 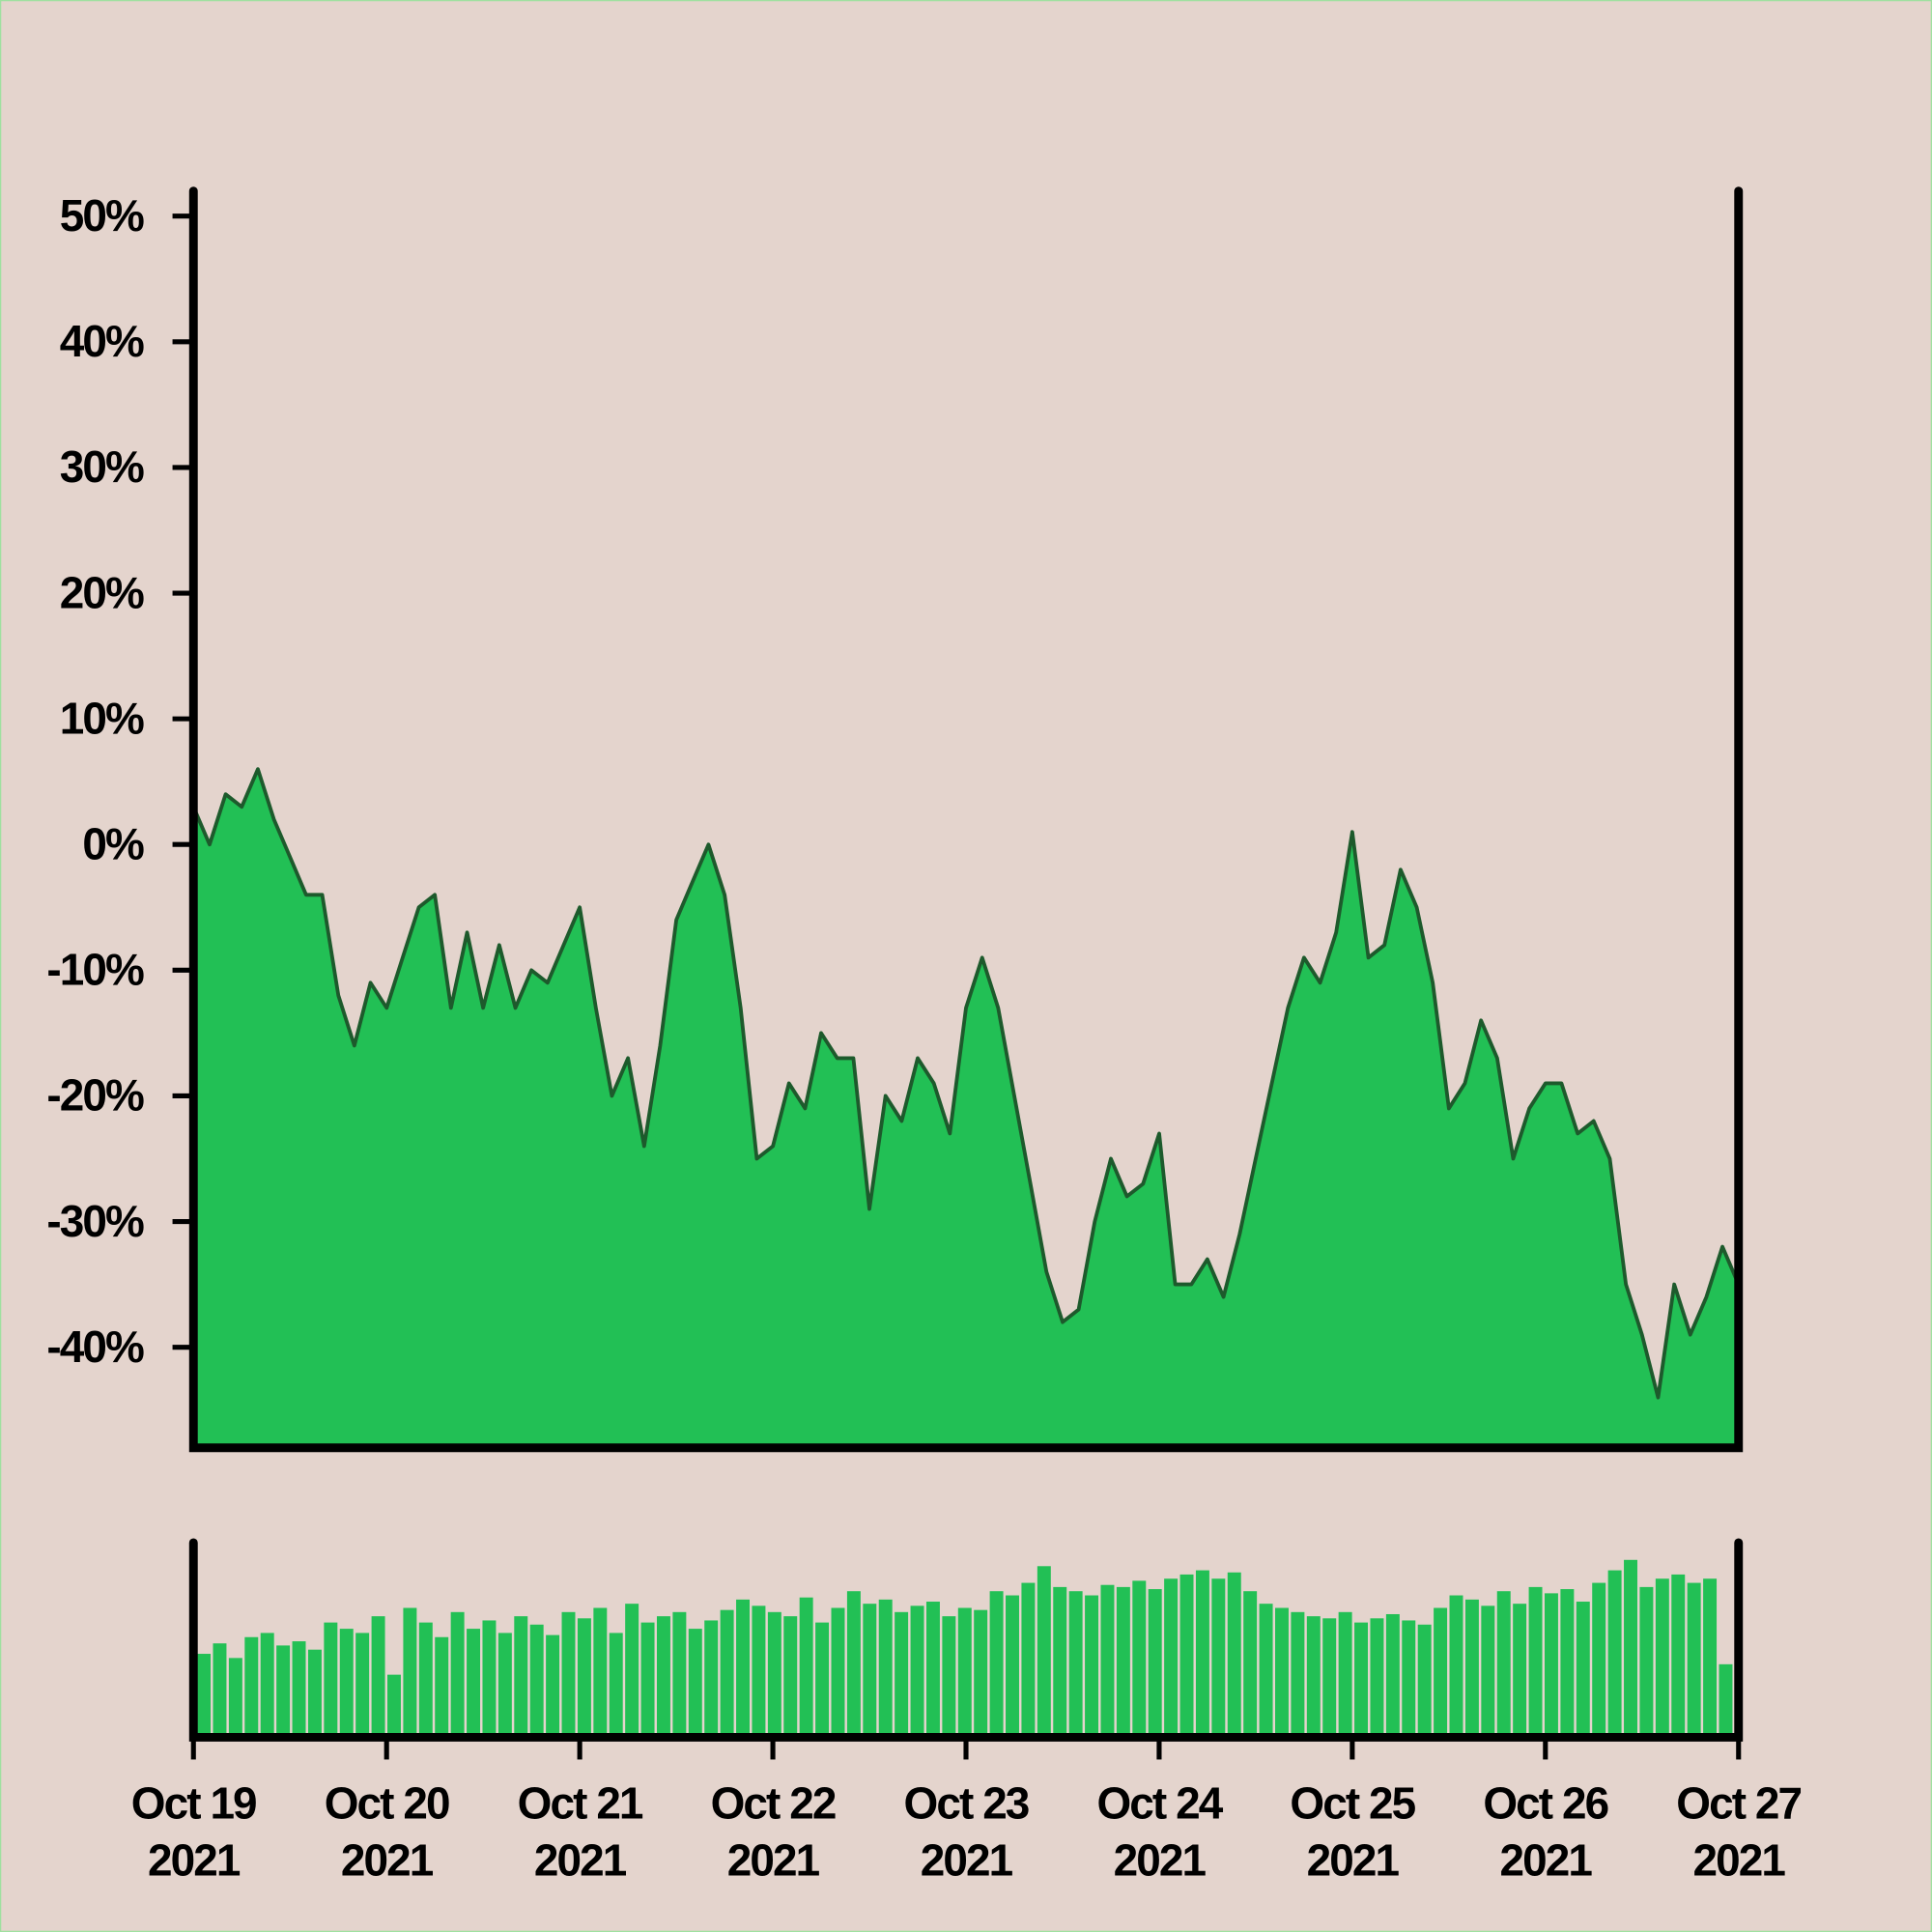 I want to click on y-tick-label: -40%, so click(x=95, y=1346).